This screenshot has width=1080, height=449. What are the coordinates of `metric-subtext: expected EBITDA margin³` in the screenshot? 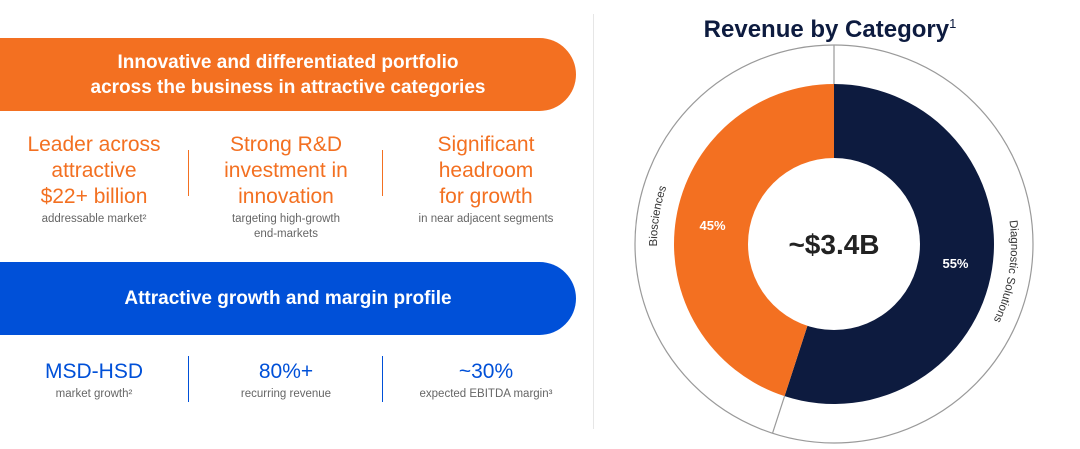 It's located at (486, 394).